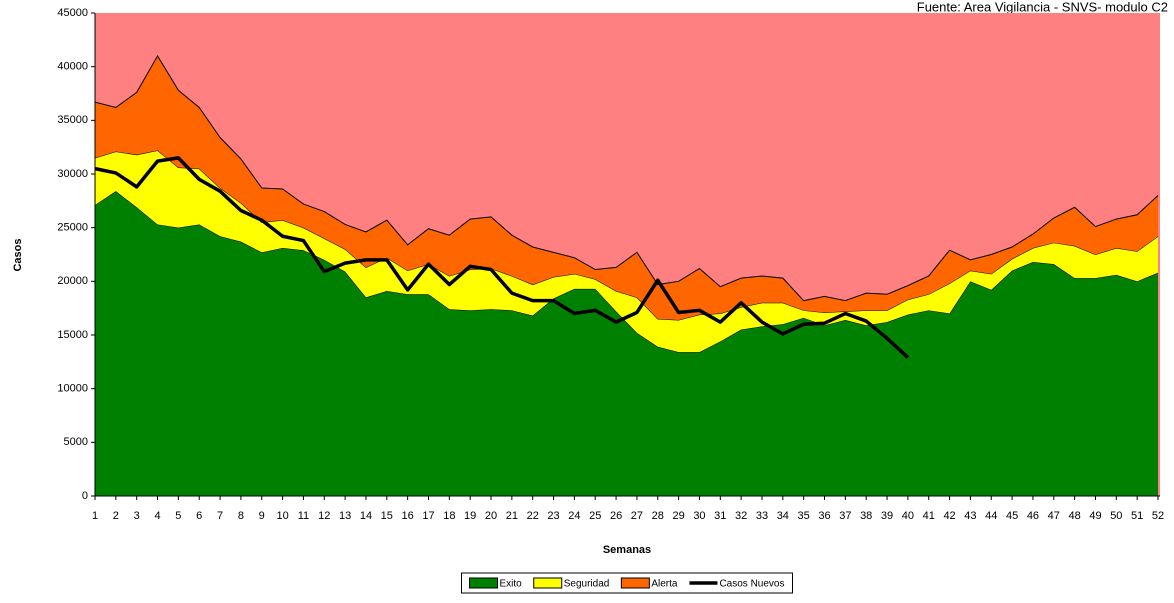  I want to click on x-tick-label: 42, so click(949, 516).